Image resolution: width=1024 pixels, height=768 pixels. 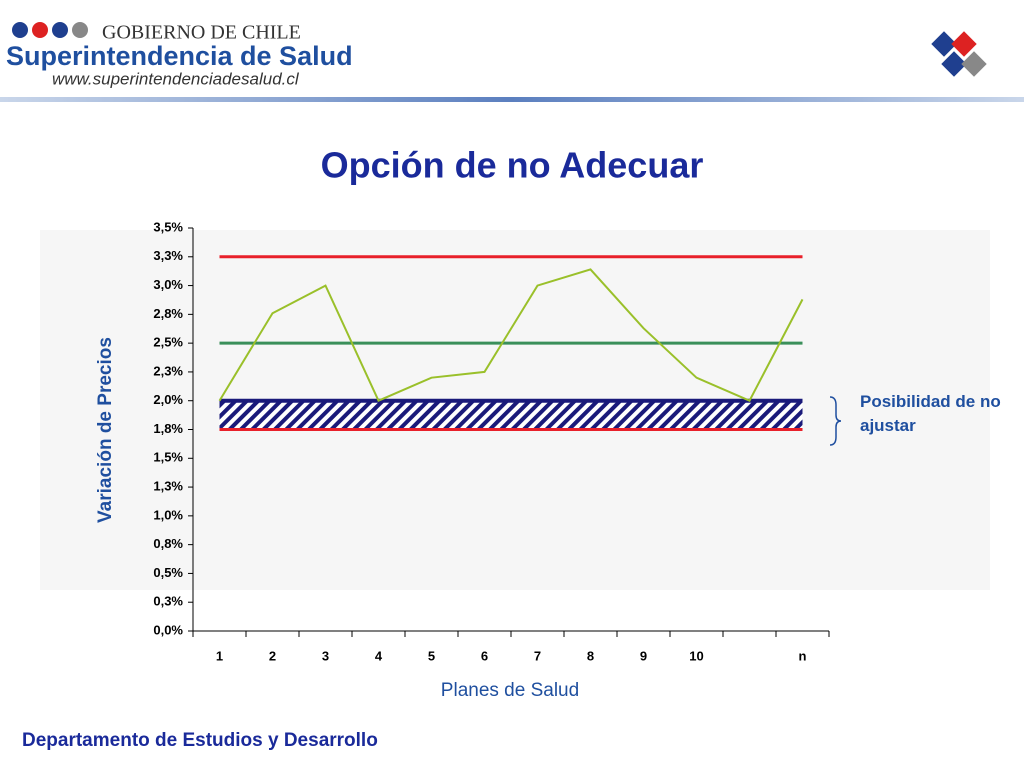 What do you see at coordinates (168, 572) in the screenshot?
I see `y-tick-label: 0,5%` at bounding box center [168, 572].